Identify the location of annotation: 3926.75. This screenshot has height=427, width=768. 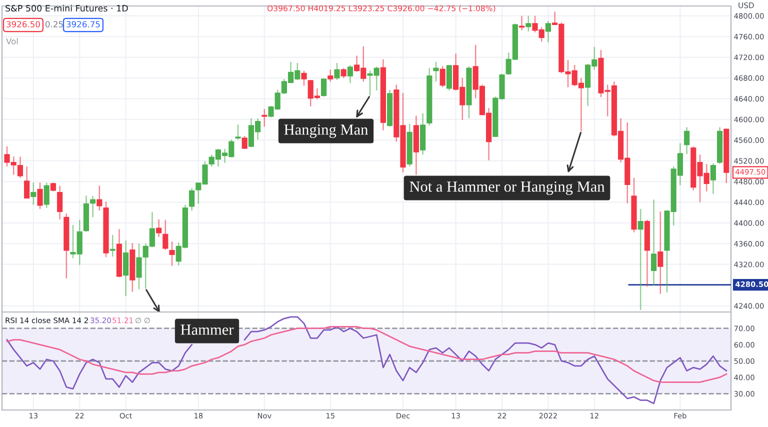
(83, 24).